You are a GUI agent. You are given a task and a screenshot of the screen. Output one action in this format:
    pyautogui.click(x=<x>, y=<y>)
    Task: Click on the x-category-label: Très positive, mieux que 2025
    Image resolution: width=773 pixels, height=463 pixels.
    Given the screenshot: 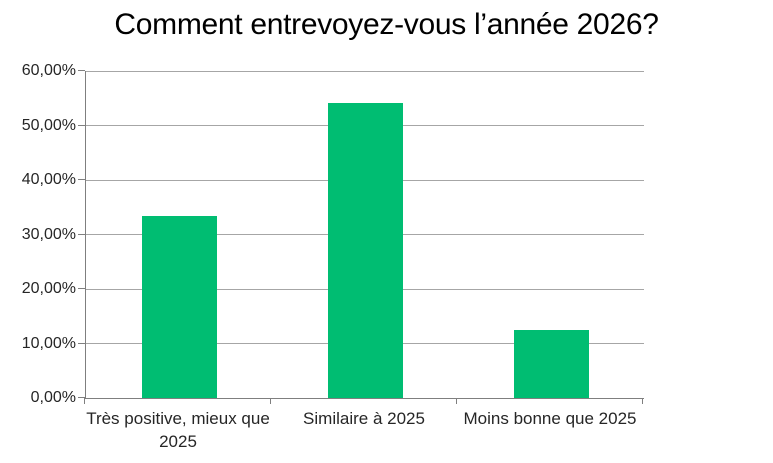 What is the action you would take?
    pyautogui.click(x=178, y=430)
    